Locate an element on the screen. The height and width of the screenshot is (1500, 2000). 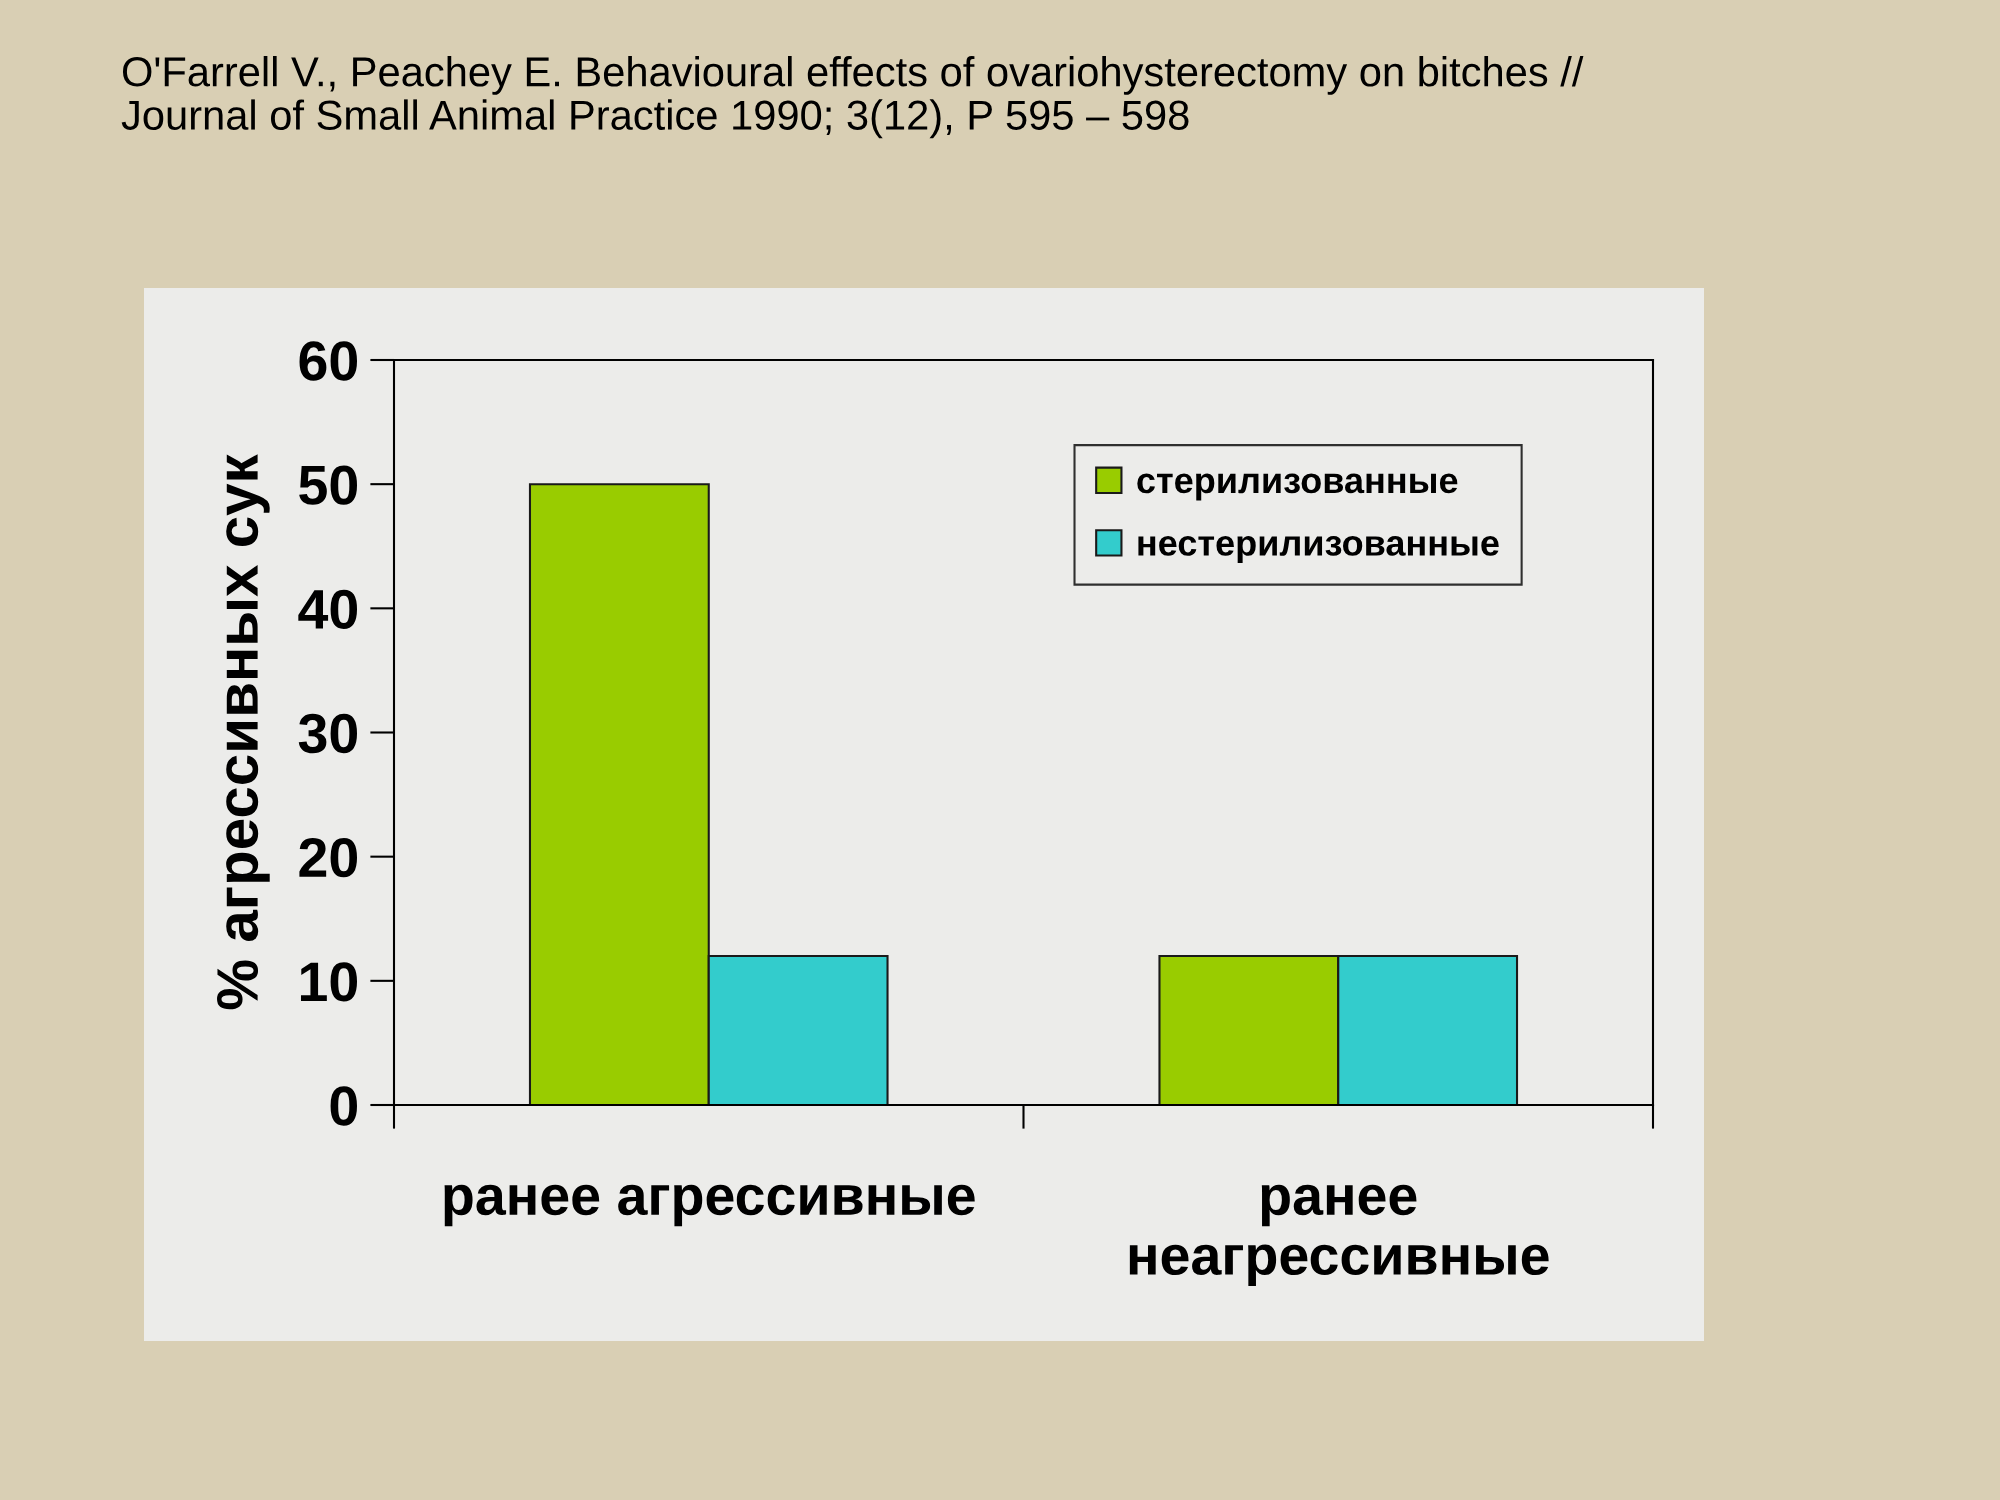
y-tick-label: 10 is located at coordinates (329, 982).